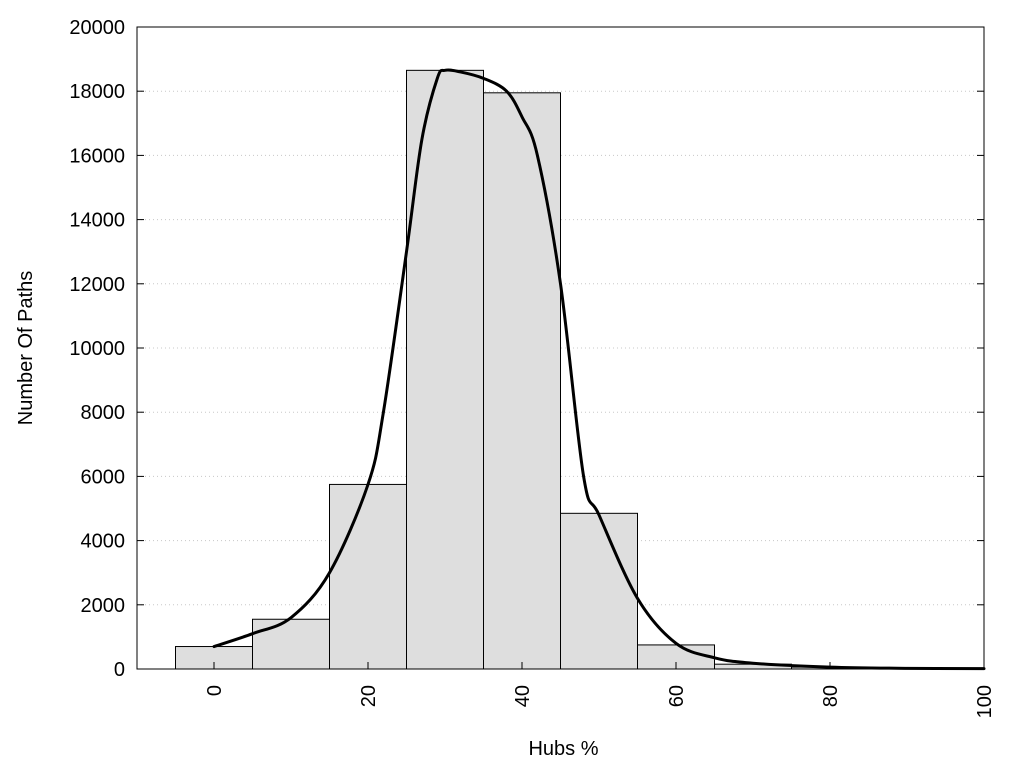 The width and height of the screenshot is (1024, 768). Describe the element at coordinates (103, 542) in the screenshot. I see `y-tick-label: 4000` at that location.